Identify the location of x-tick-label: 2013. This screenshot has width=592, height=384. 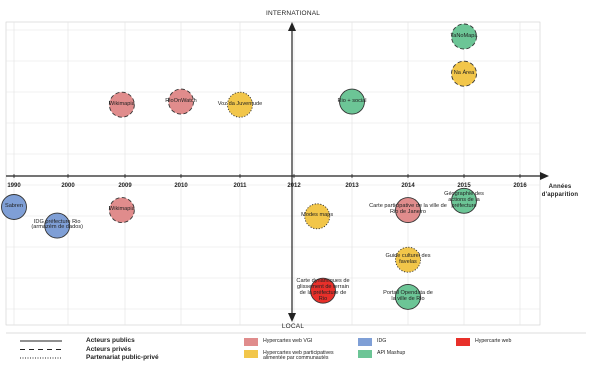
(352, 186).